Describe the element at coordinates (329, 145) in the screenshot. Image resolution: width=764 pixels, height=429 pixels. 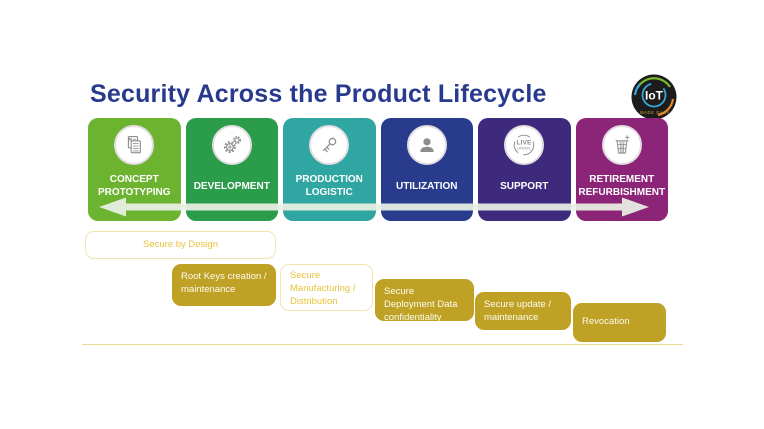
I see `key-icon` at that location.